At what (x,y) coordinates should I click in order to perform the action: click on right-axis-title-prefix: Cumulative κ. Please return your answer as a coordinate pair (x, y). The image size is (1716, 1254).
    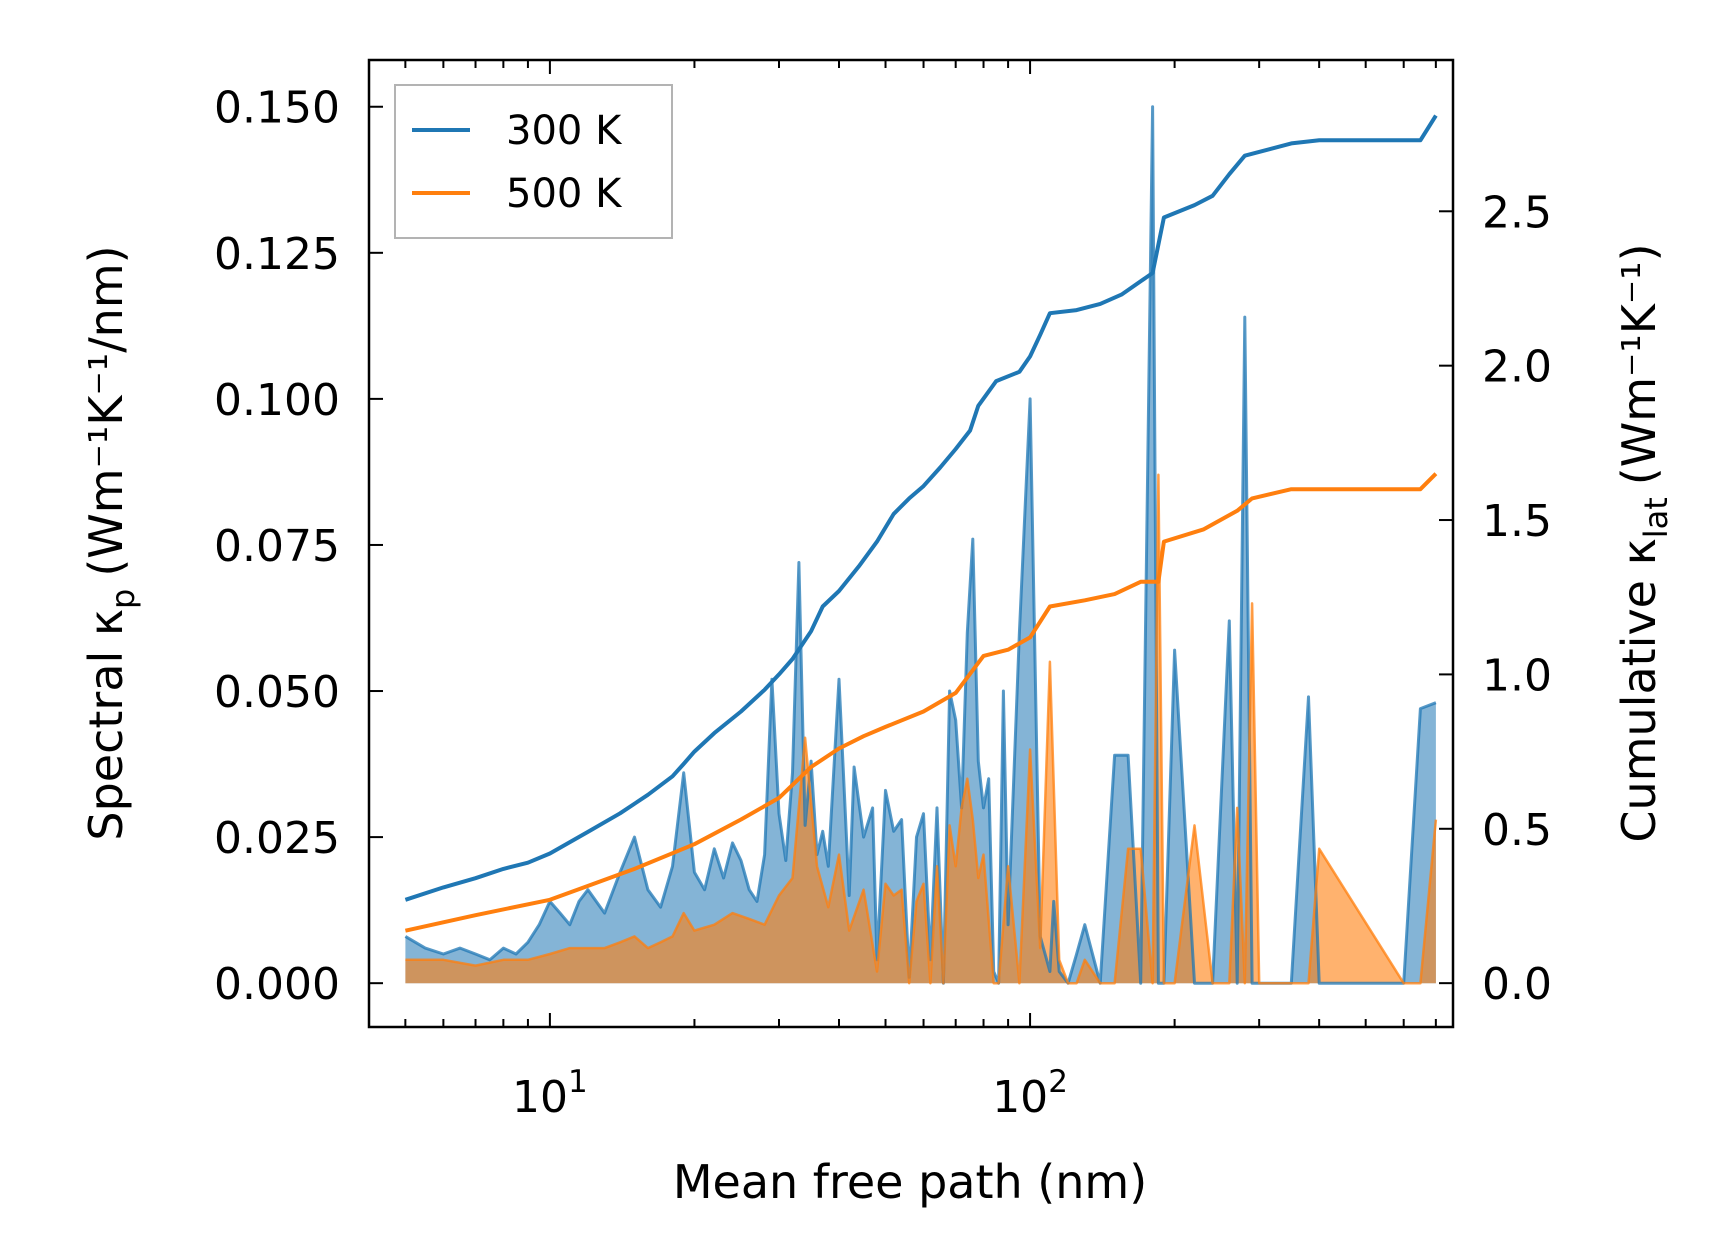
    Looking at the image, I should click on (1639, 690).